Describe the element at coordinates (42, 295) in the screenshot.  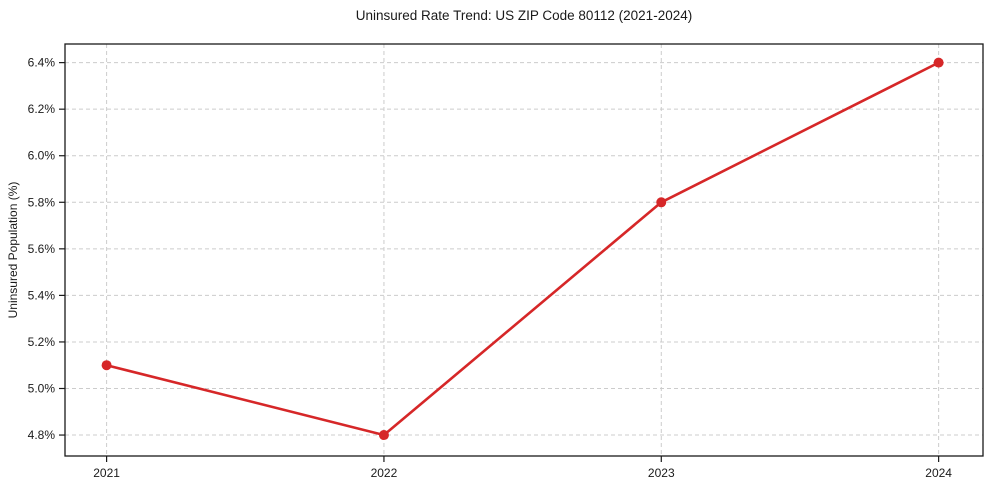
I see `y-tick-label: 5.4%` at that location.